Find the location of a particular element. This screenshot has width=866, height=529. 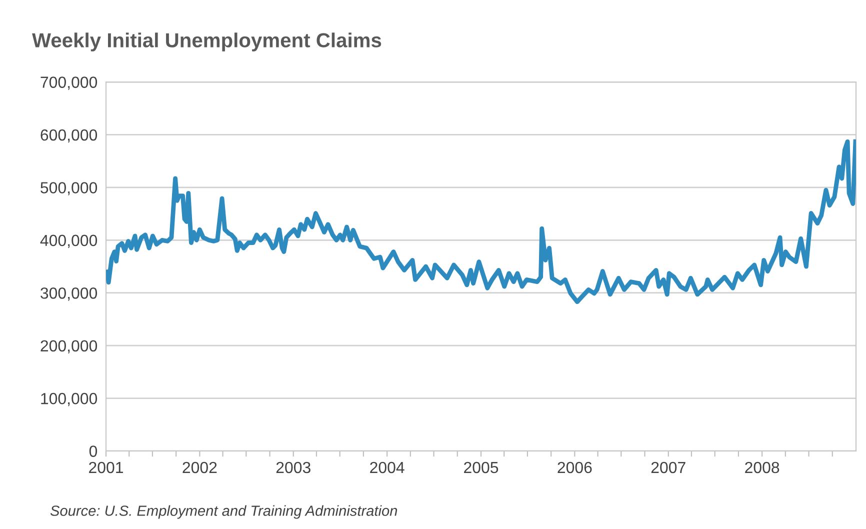

y-tick-label: 500,000 is located at coordinates (69, 189).